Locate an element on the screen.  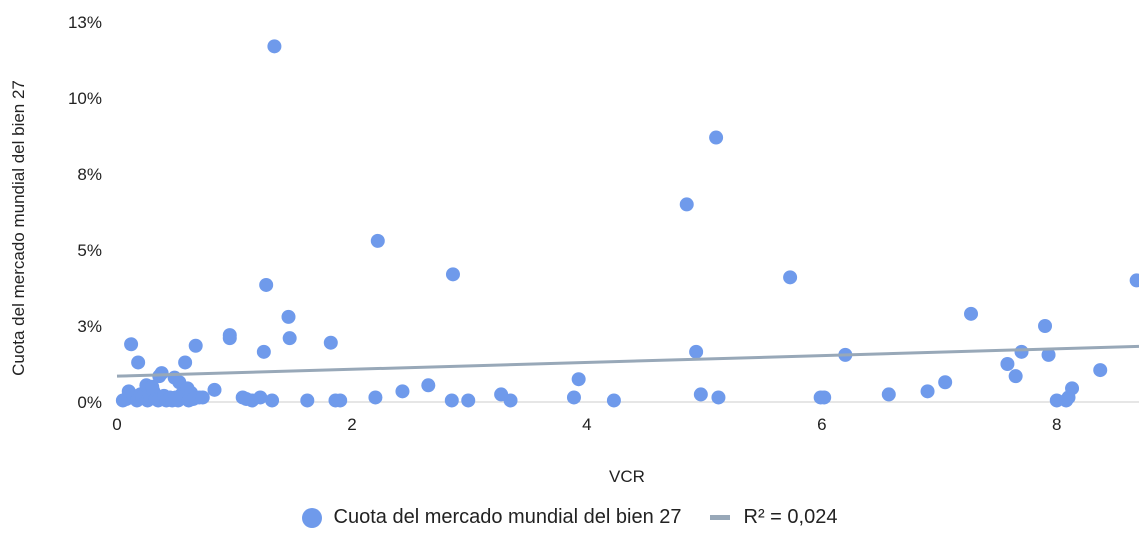
legend-item-trendline: R² = 0,024 is located at coordinates (773, 517).